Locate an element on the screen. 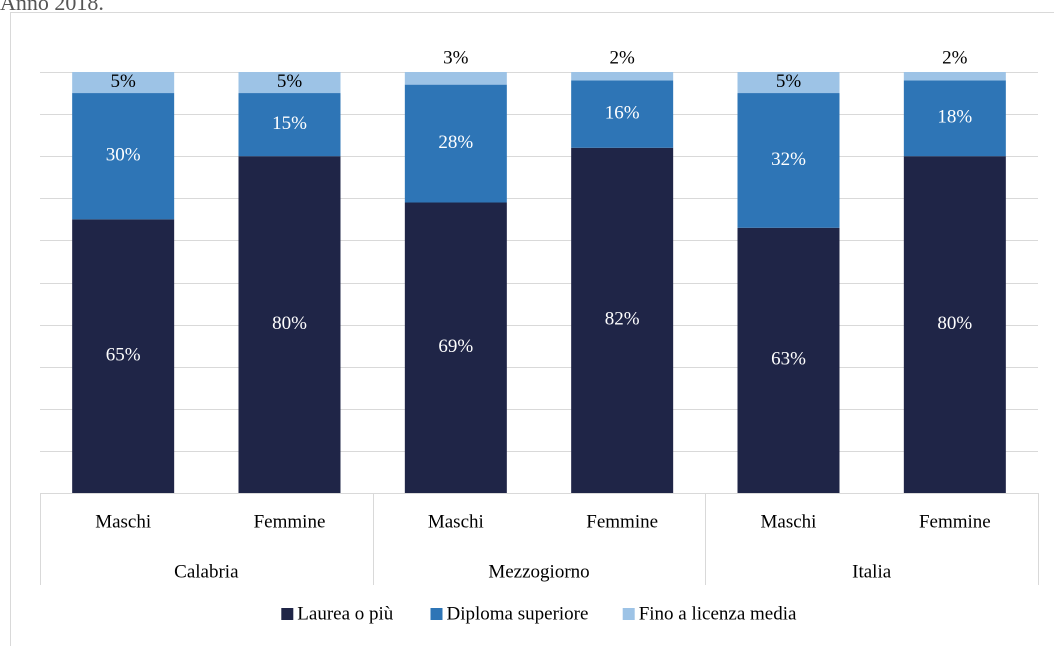 The image size is (1054, 646). data-label: 15% is located at coordinates (289, 123).